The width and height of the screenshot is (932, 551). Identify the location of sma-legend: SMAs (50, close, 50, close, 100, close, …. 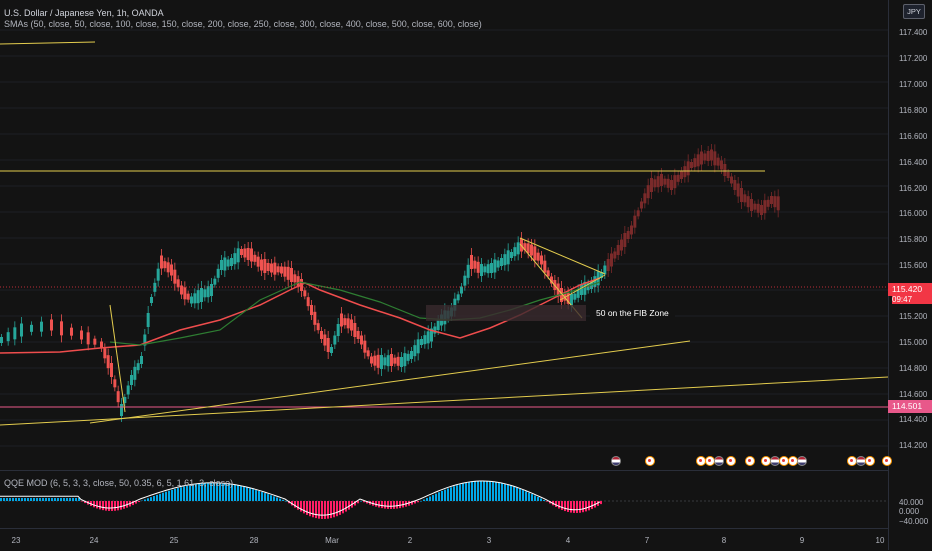
(243, 24).